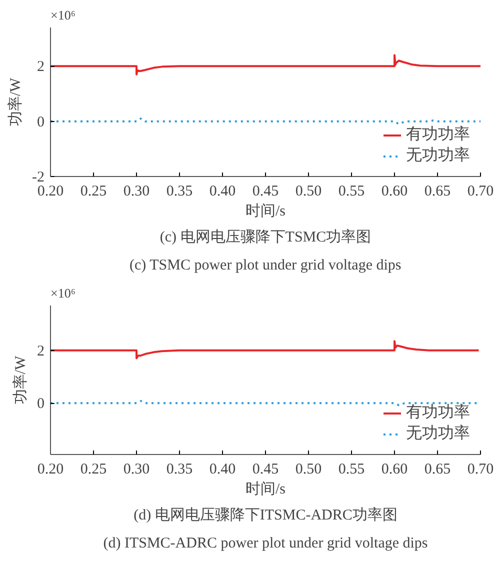 This screenshot has width=504, height=562. I want to click on text: (c) TSMC power plot under grid voltage dips, so click(265, 266).